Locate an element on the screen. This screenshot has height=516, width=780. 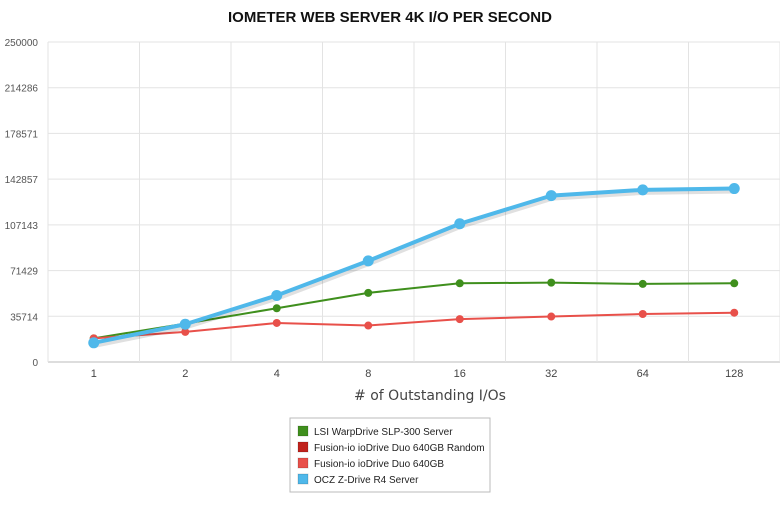
x-tick-label: 32 is located at coordinates (551, 374).